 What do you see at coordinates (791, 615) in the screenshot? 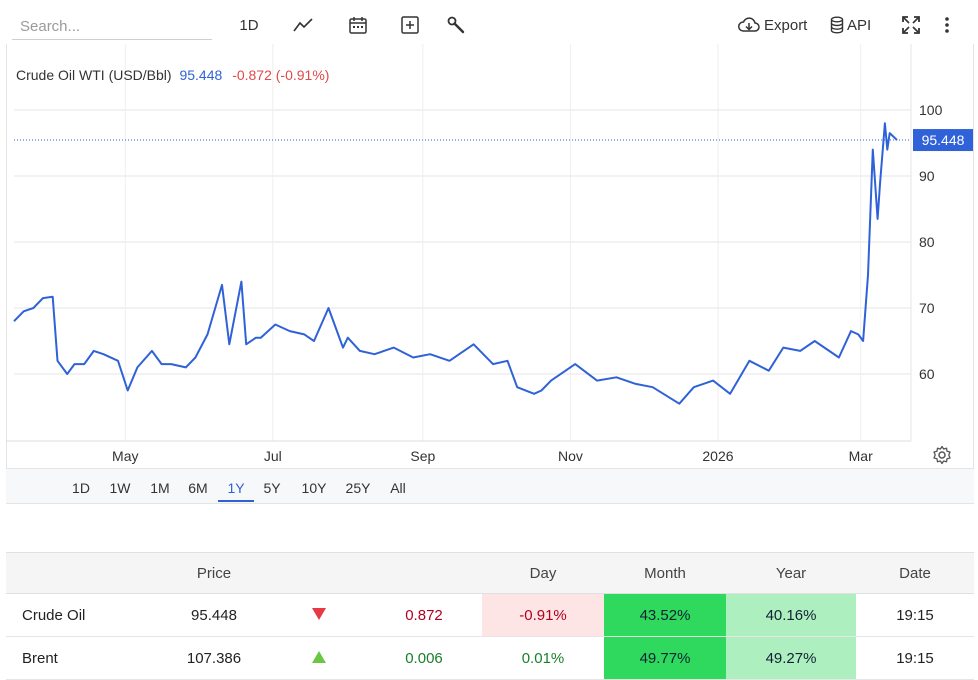
I see `row-year-pct: 40.16%` at bounding box center [791, 615].